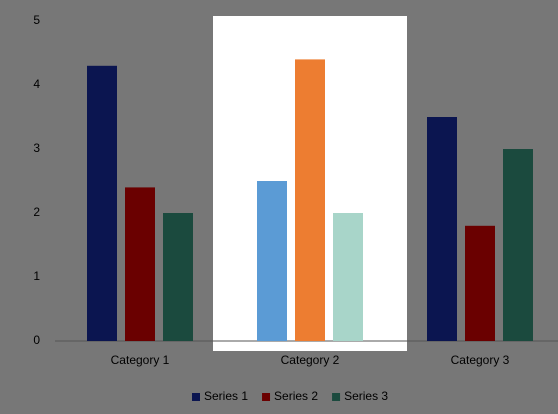 This screenshot has width=558, height=414. Describe the element at coordinates (480, 360) in the screenshot. I see `x-tick-label: Category 3` at that location.